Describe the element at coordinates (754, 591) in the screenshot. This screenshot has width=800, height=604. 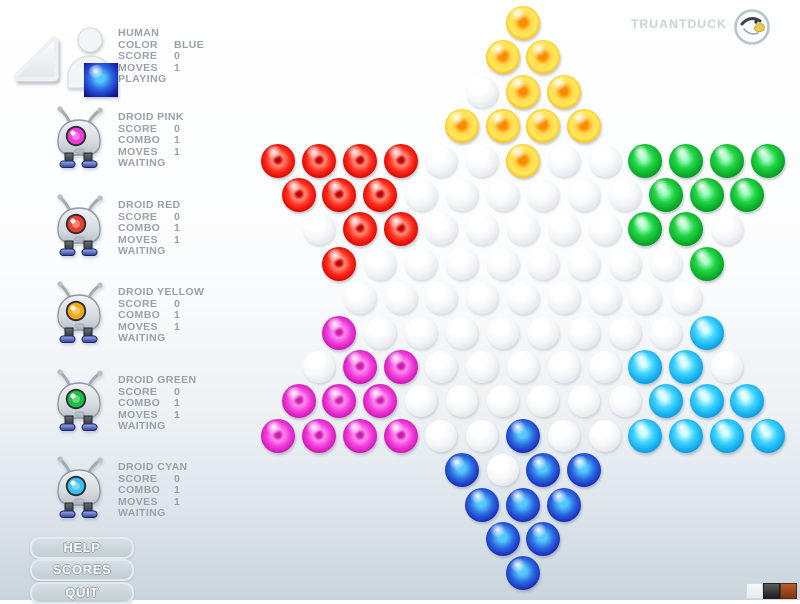
I see `theme-swatch-light` at that location.